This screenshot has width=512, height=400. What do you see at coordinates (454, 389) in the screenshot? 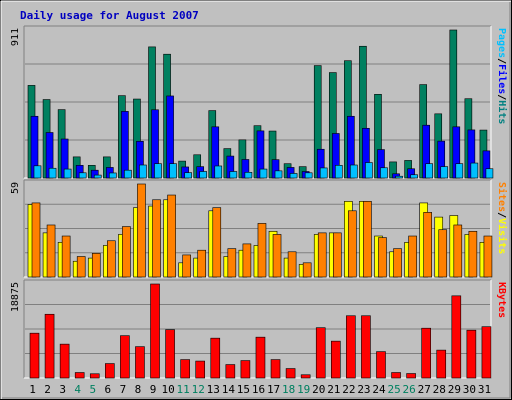
I see `x-tick-day-29: 29` at bounding box center [454, 389].